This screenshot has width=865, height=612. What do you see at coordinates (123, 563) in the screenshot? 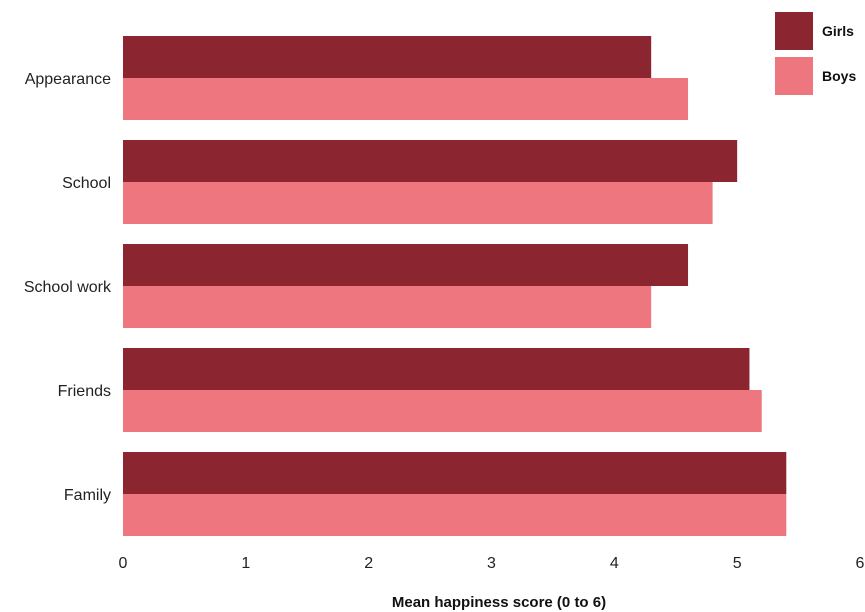
I see `x-tick-label: 0` at bounding box center [123, 563].